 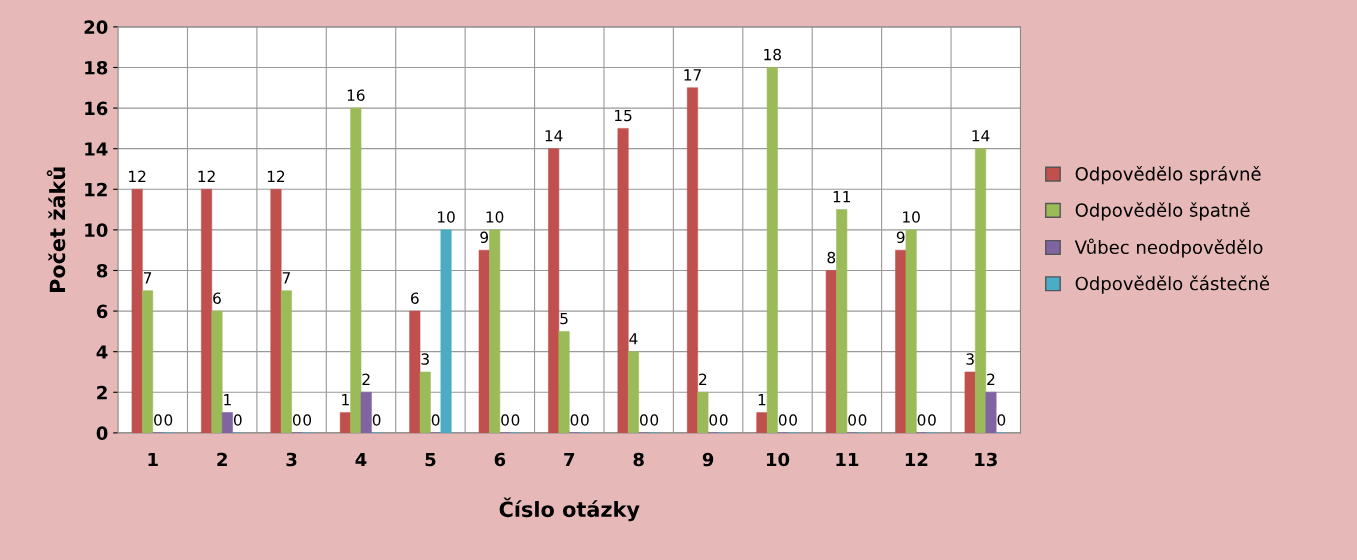 What do you see at coordinates (1168, 248) in the screenshot?
I see `legend-label: Vůbec neodpovědělo` at bounding box center [1168, 248].